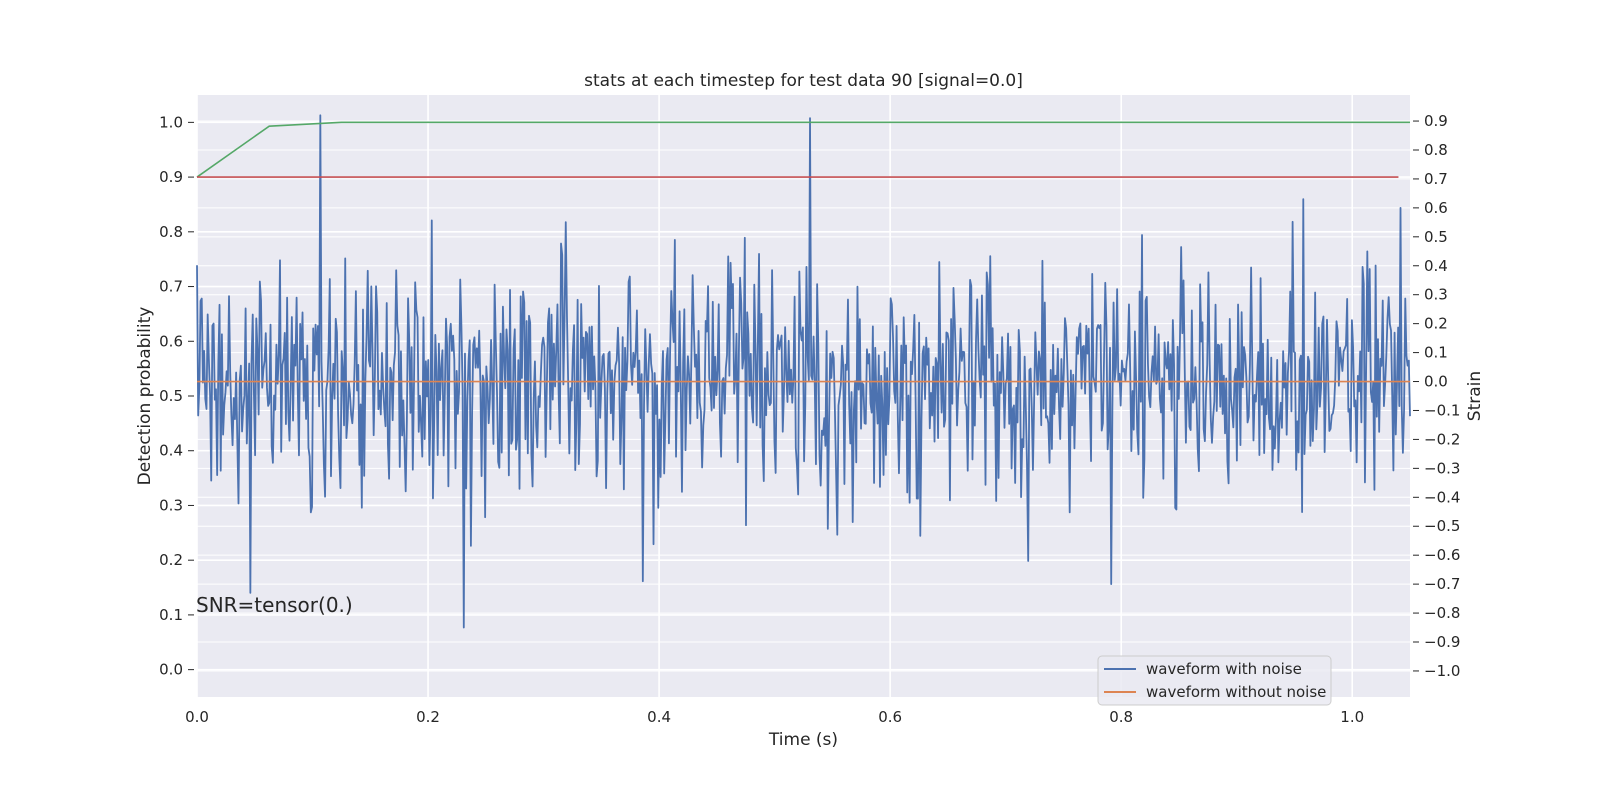 The image size is (1600, 800). Describe the element at coordinates (1442, 410) in the screenshot. I see `y-right-tick-label: −0.1` at that location.